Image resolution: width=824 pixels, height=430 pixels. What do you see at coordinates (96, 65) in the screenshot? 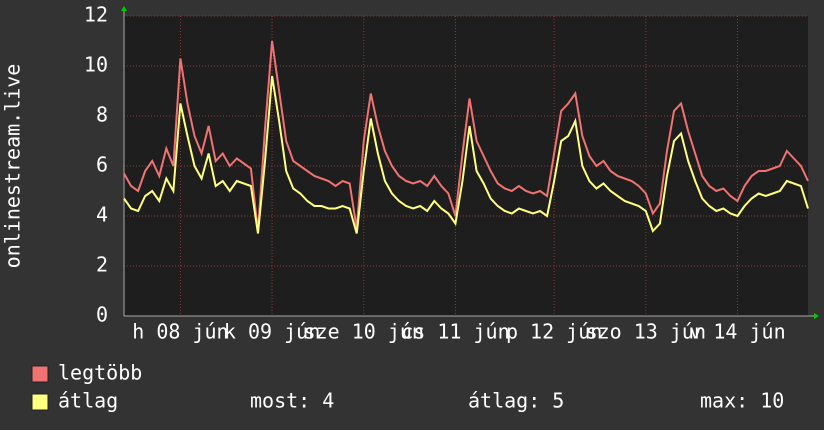
I see `y-tick-label: 10` at bounding box center [96, 65].